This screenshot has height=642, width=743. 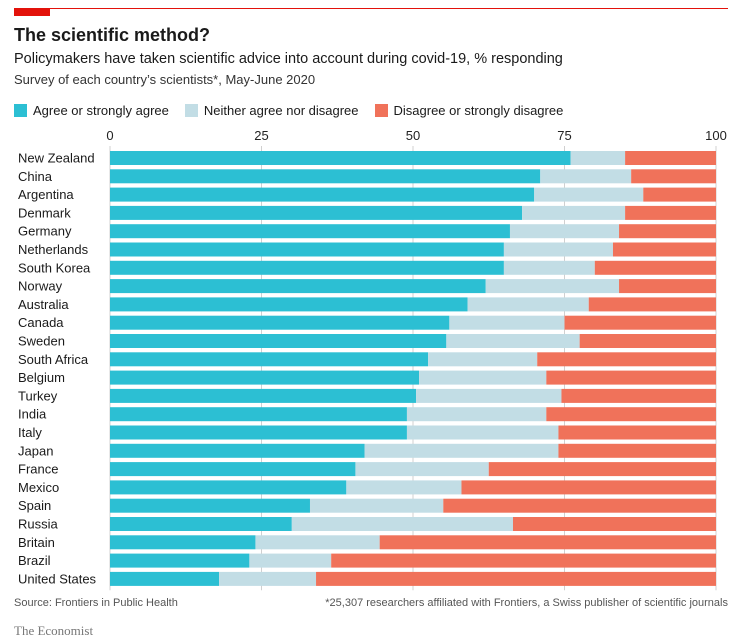 What do you see at coordinates (44, 212) in the screenshot?
I see `category-label-denmark: Denmark` at bounding box center [44, 212].